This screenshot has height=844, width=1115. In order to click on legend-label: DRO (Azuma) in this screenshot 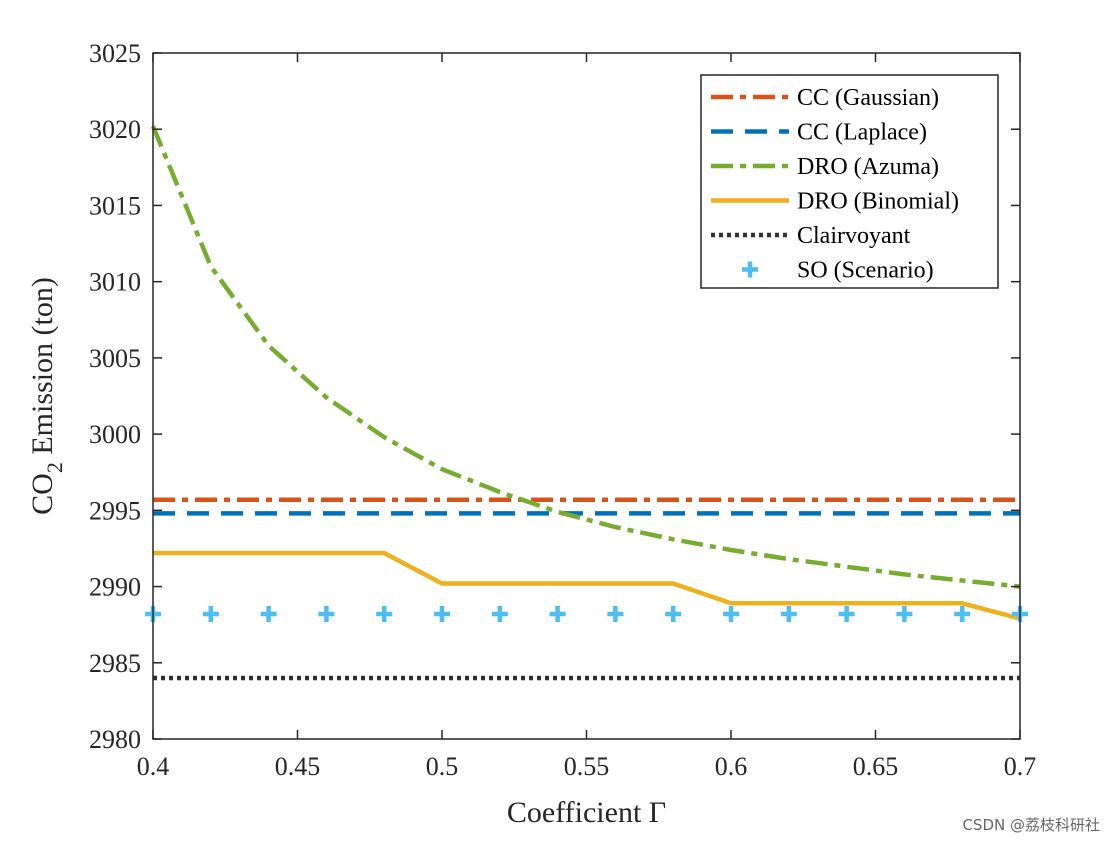, I will do `click(868, 167)`.